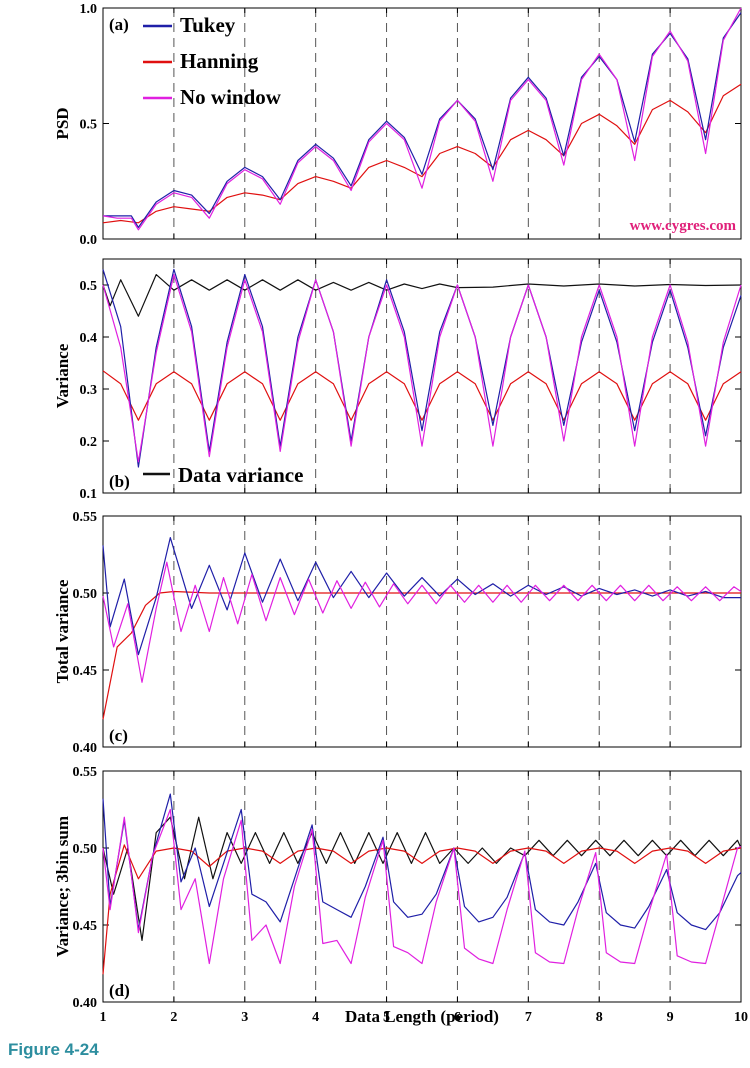 This screenshot has height=1068, width=750. What do you see at coordinates (89, 494) in the screenshot?
I see `panel-b-ytick-label: 0.1` at bounding box center [89, 494].